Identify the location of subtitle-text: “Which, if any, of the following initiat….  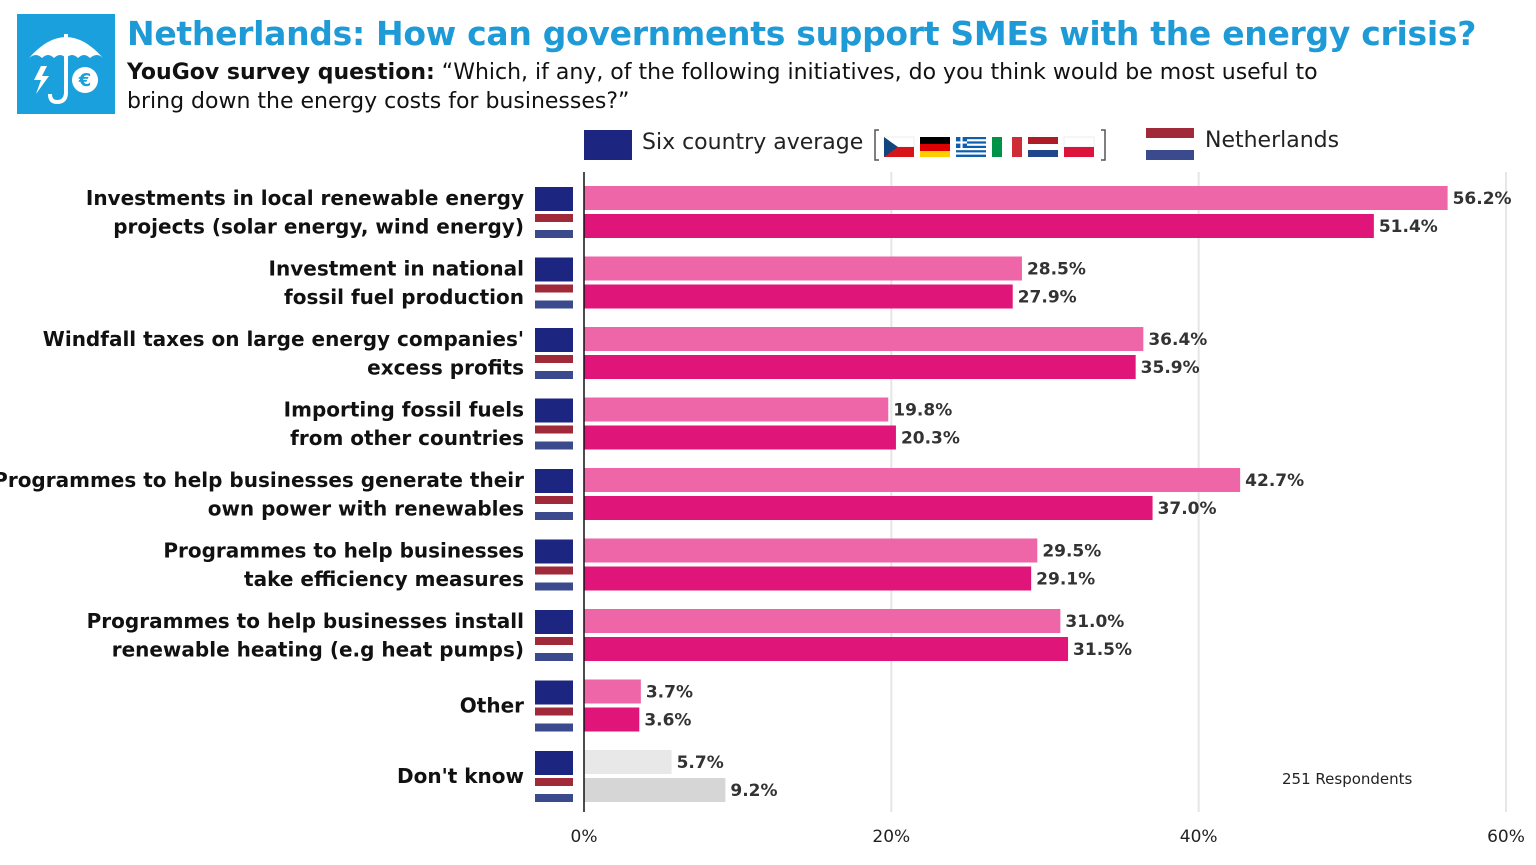
(722, 87).